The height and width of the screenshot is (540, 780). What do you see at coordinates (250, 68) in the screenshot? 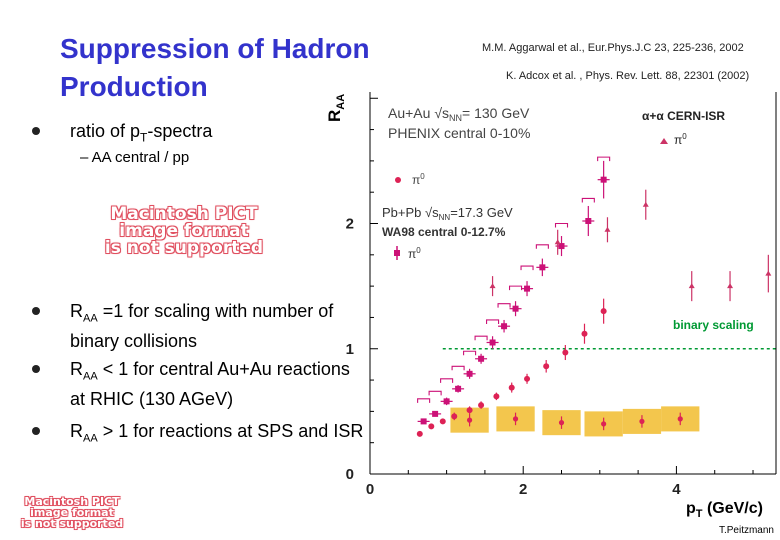
I see `slide-title: Suppression of Hadron Production` at bounding box center [250, 68].